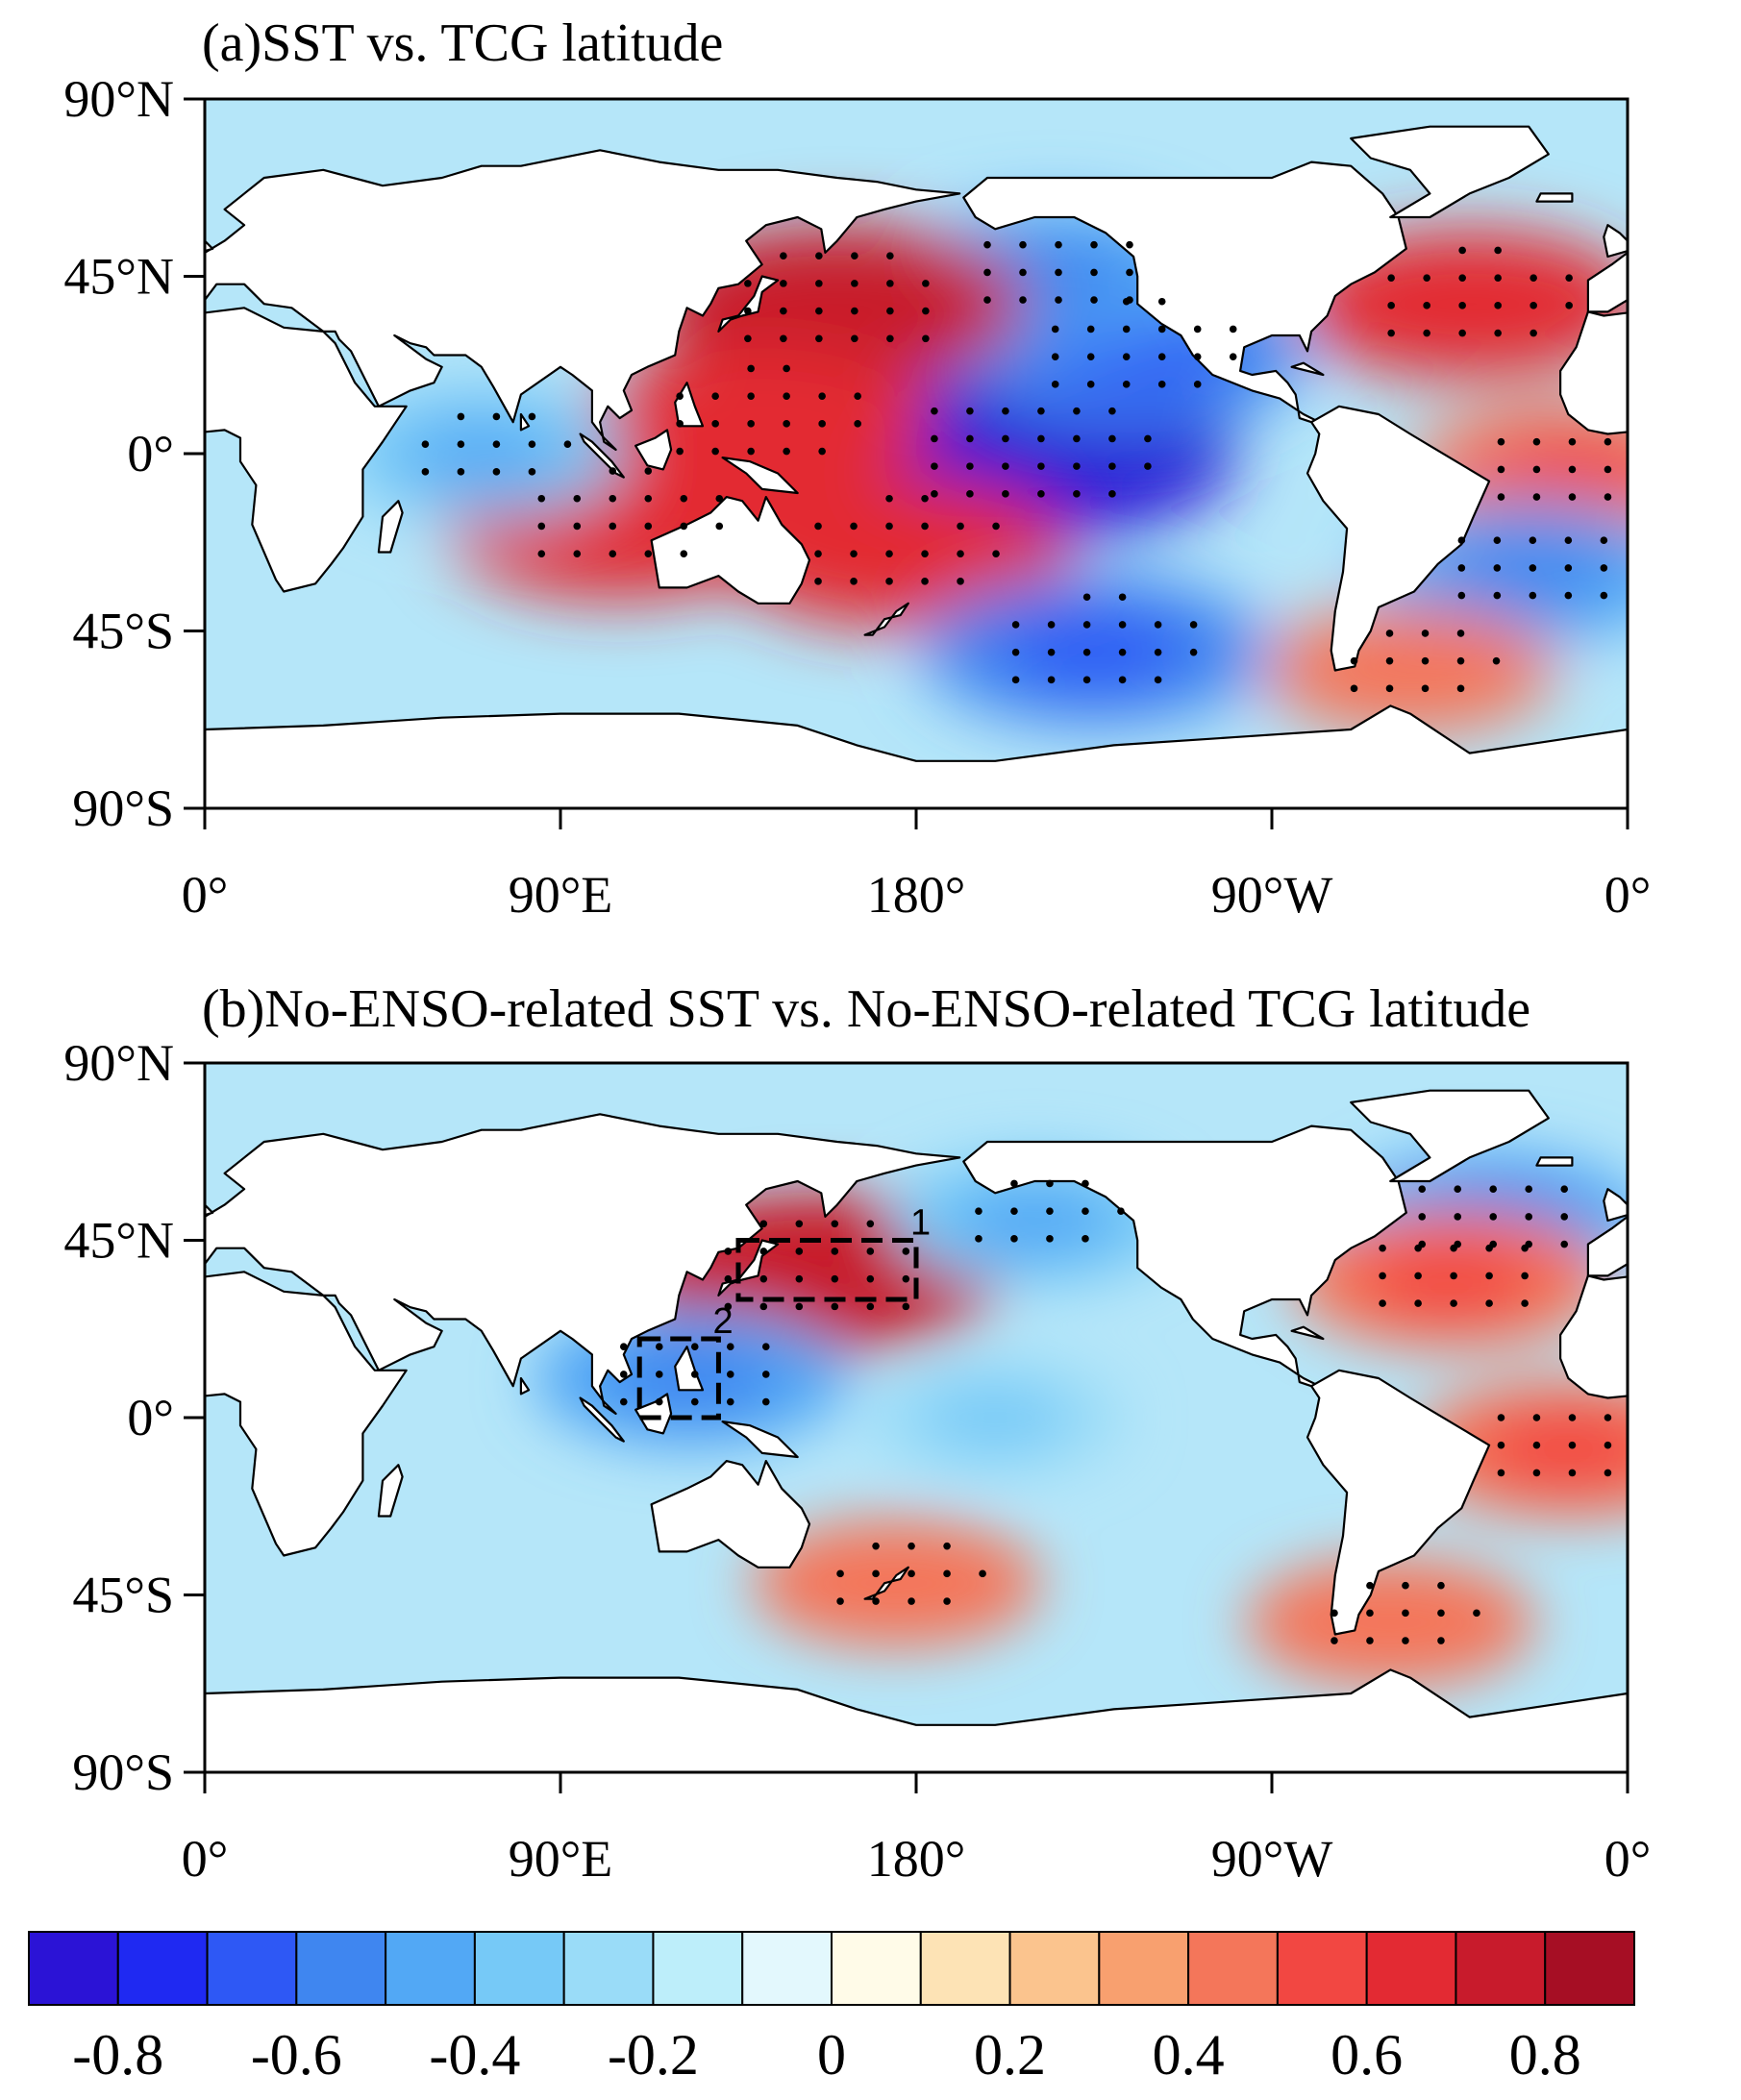 The height and width of the screenshot is (2100, 1741). What do you see at coordinates (602, 1420) in the screenshot?
I see `land-sumatra` at bounding box center [602, 1420].